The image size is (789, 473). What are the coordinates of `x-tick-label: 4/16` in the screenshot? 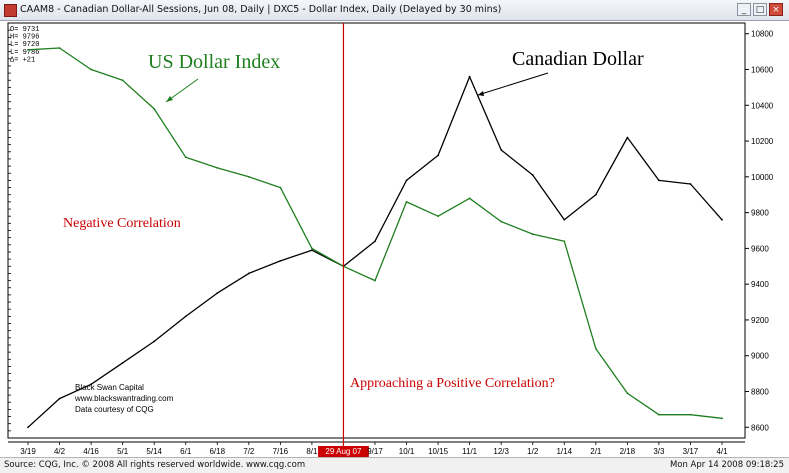 It's located at (91, 451).